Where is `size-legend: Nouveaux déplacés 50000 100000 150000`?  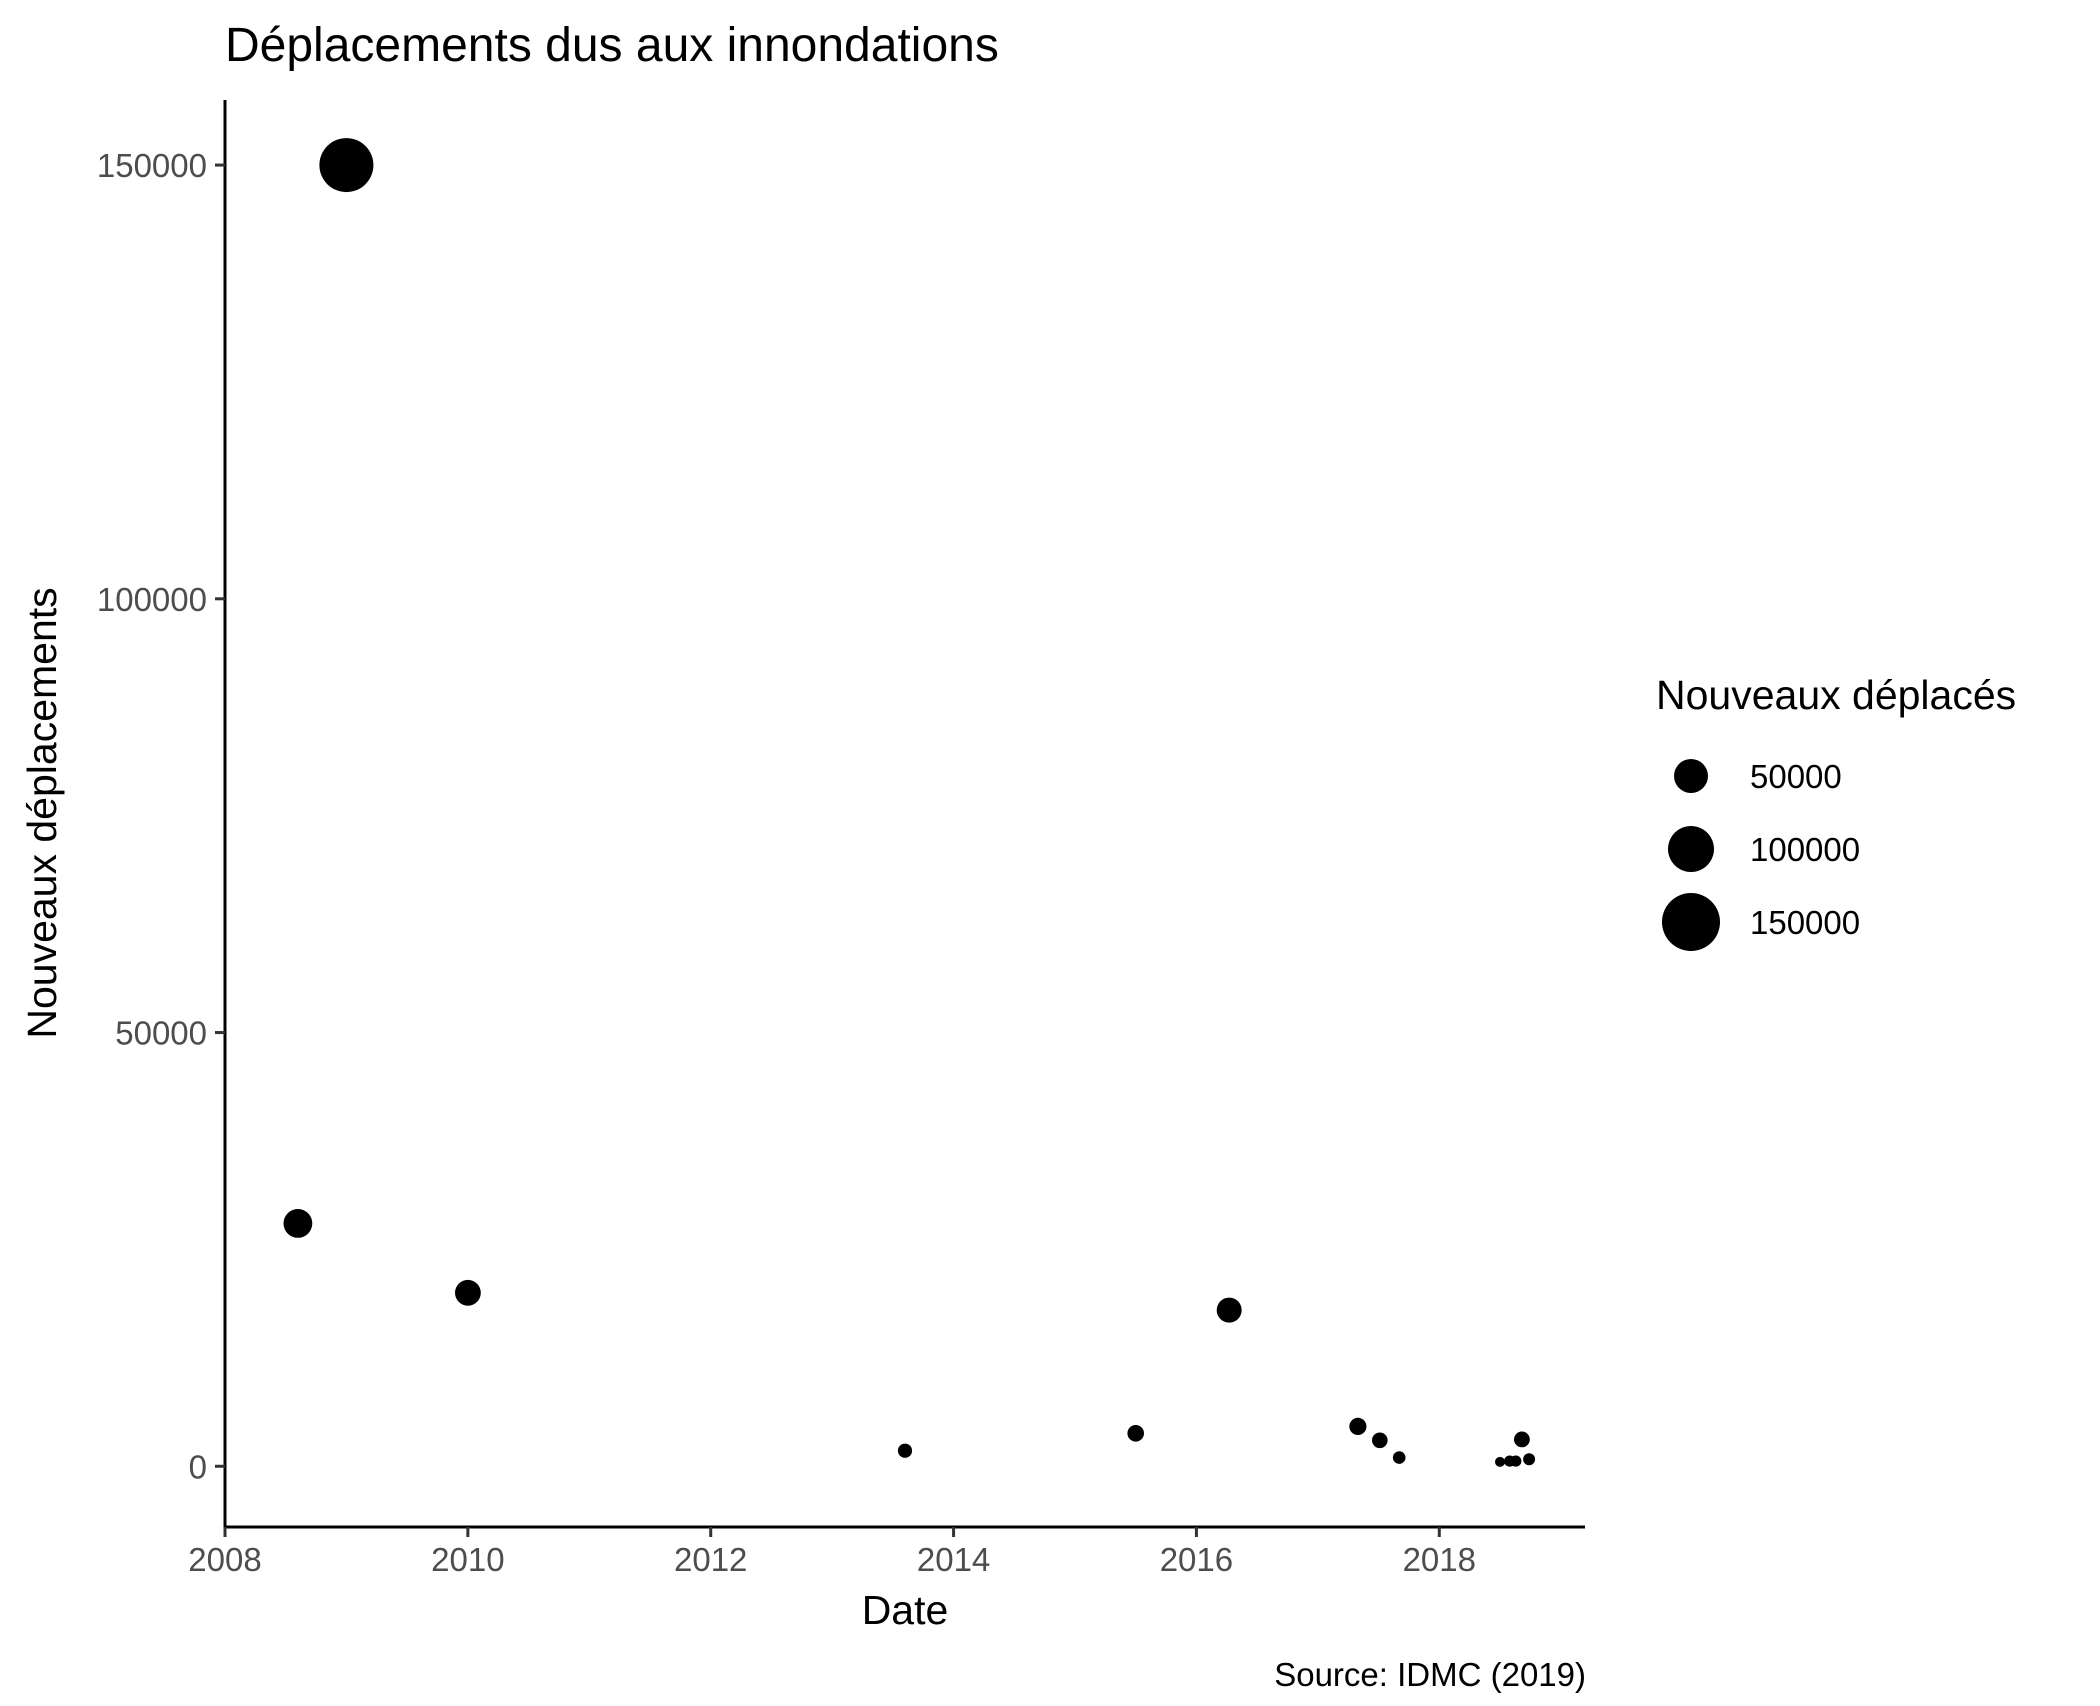 size-legend: Nouveaux déplacés 50000 100000 150000 is located at coordinates (1836, 811).